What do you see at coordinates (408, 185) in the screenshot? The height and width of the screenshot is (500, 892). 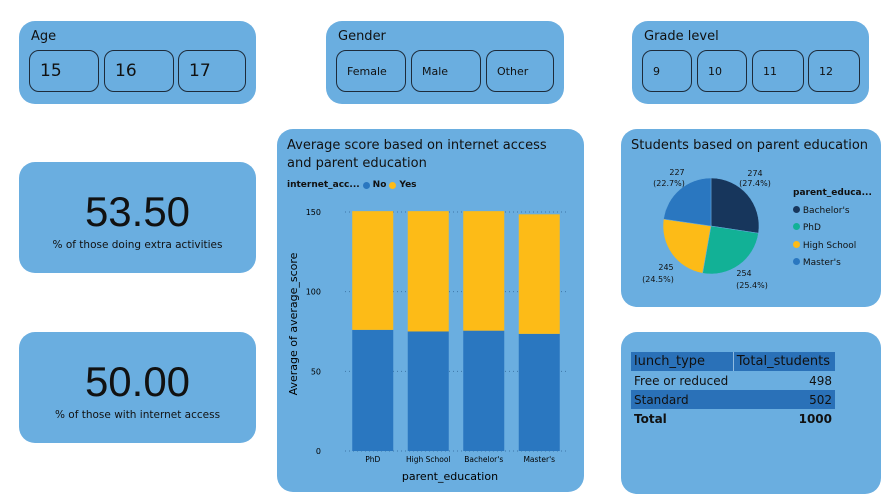 I see `legend-yes-label: Yes` at bounding box center [408, 185].